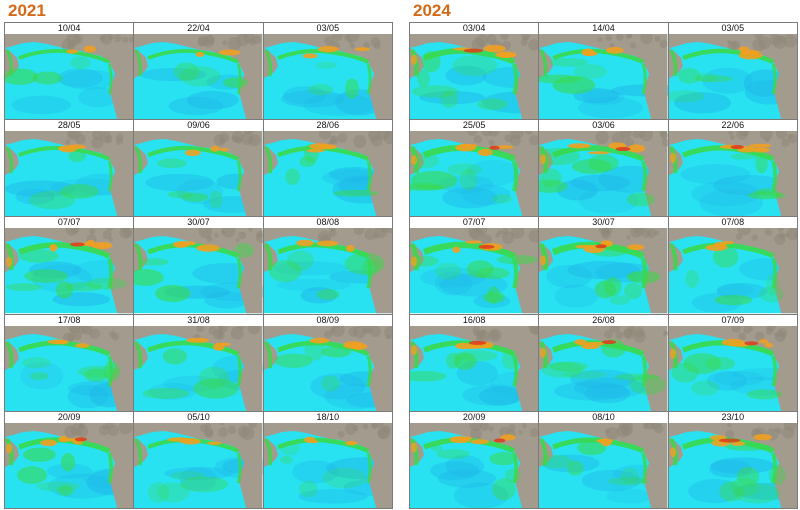  Describe the element at coordinates (732, 265) in the screenshot. I see `map-tile: 07/08` at that location.